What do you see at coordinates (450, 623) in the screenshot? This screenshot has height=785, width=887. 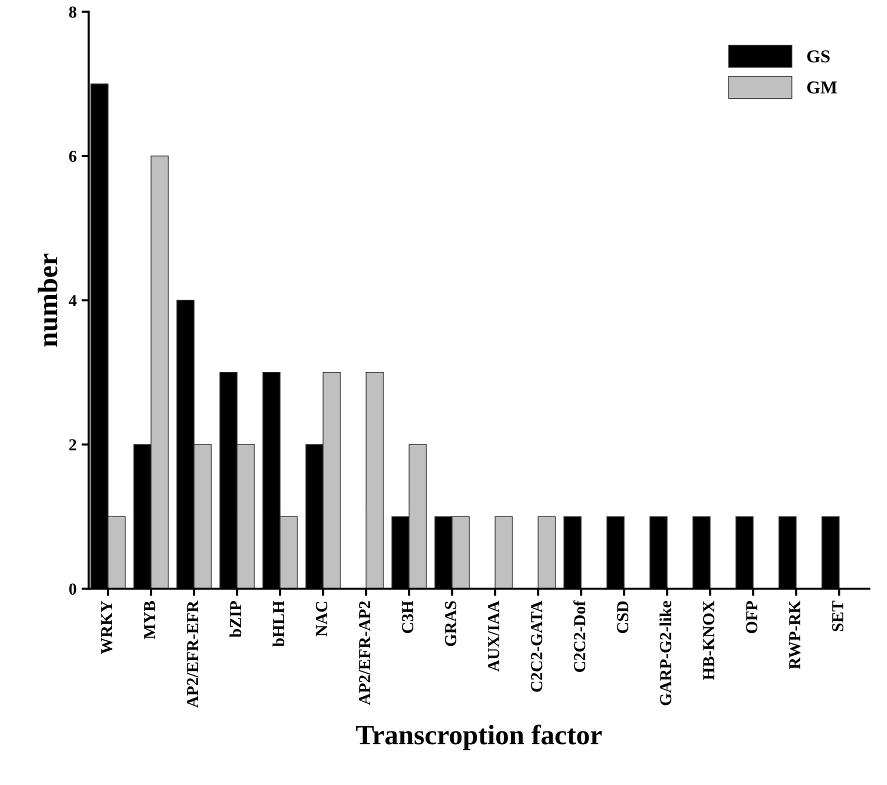 I see `x-tick-label: GRAS` at bounding box center [450, 623].